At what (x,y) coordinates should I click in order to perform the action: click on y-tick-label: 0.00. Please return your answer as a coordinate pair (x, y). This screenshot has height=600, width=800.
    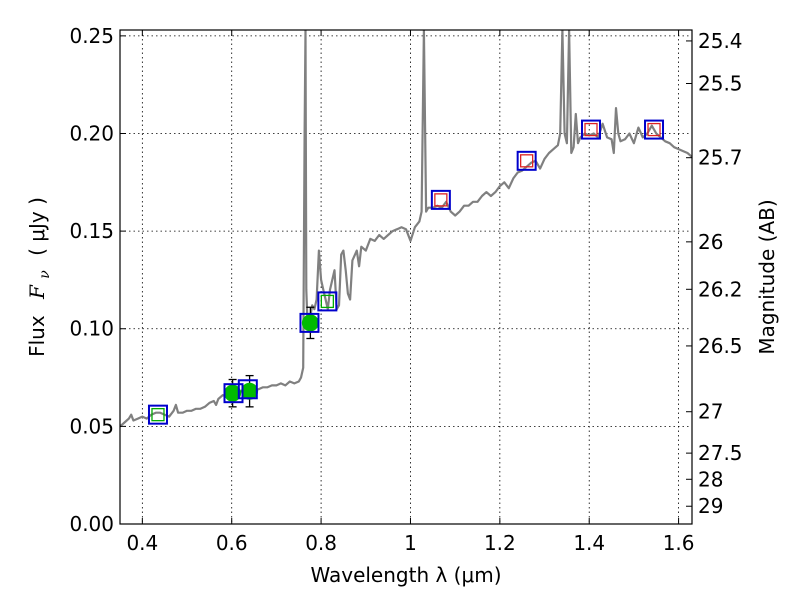
    Looking at the image, I should click on (91, 524).